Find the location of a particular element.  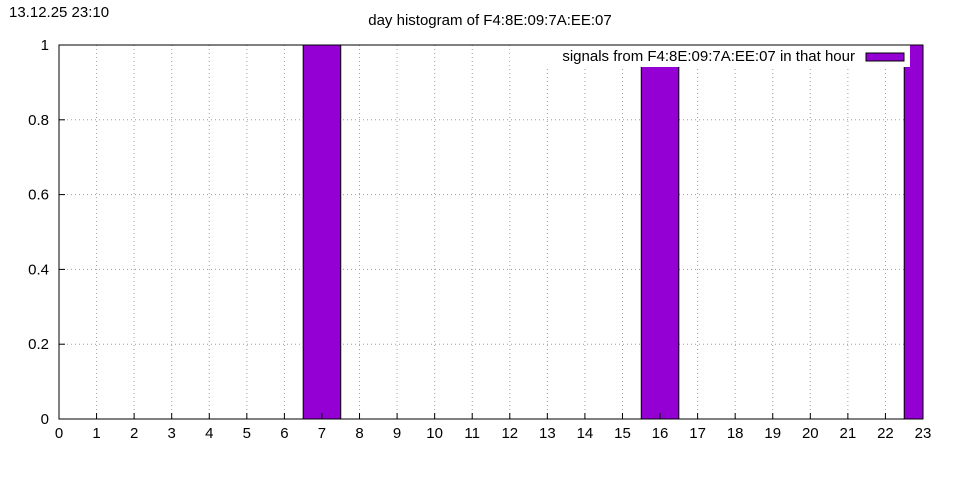

x-tick-label: 22 is located at coordinates (885, 433).